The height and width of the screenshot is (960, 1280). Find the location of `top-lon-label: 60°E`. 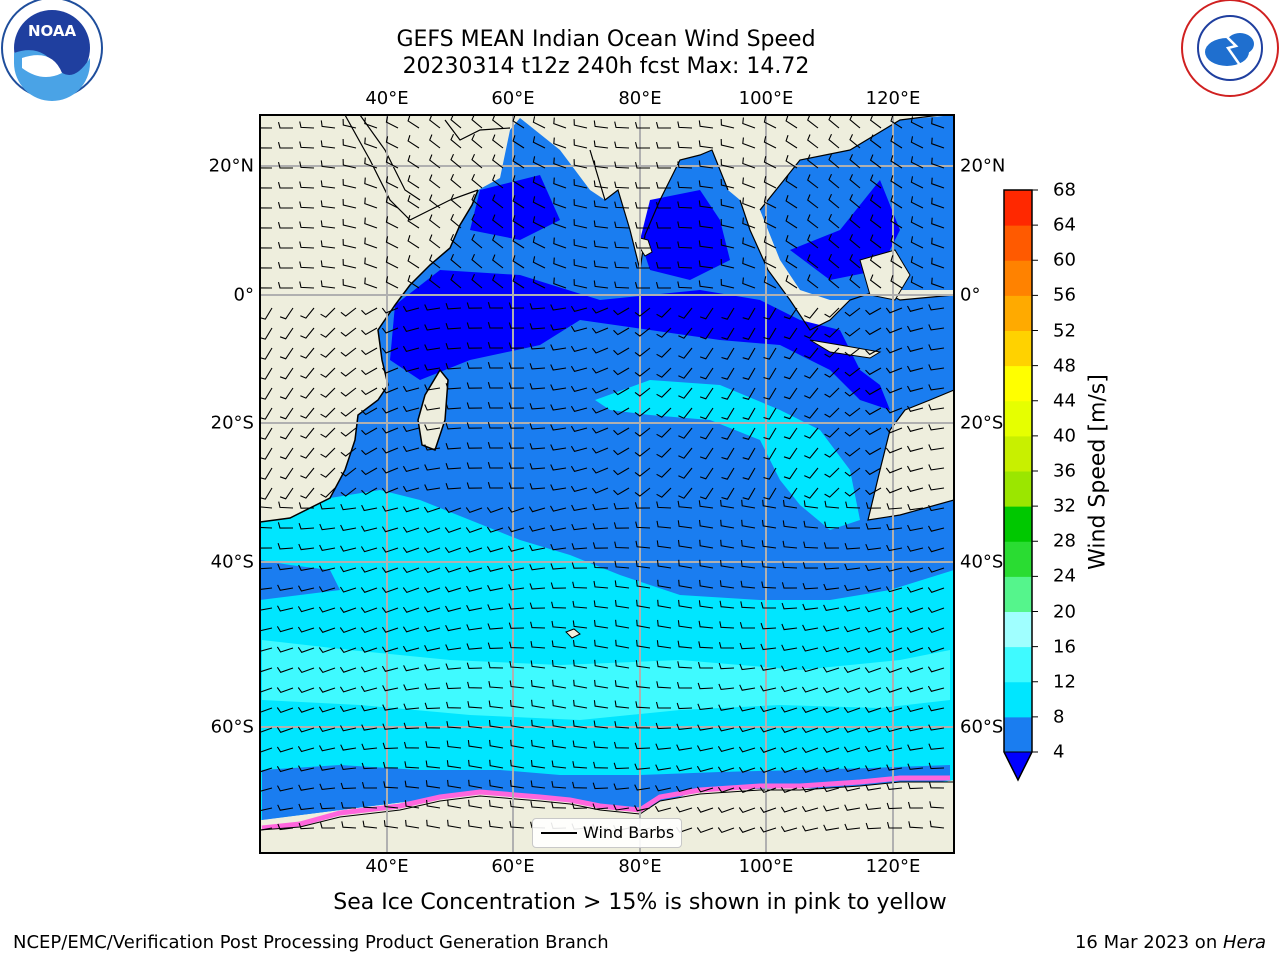

top-lon-label: 60°E is located at coordinates (513, 98).